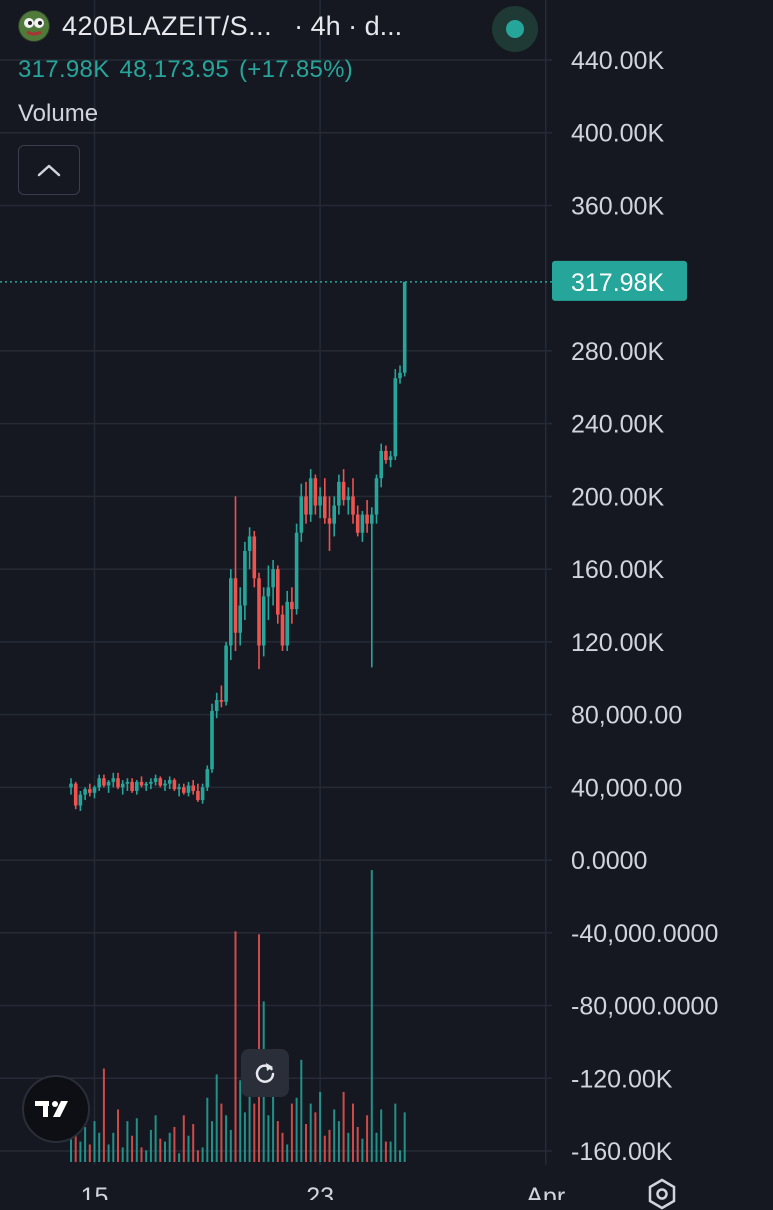 Image resolution: width=773 pixels, height=1210 pixels. I want to click on y-tick-label: 200.00K, so click(617, 497).